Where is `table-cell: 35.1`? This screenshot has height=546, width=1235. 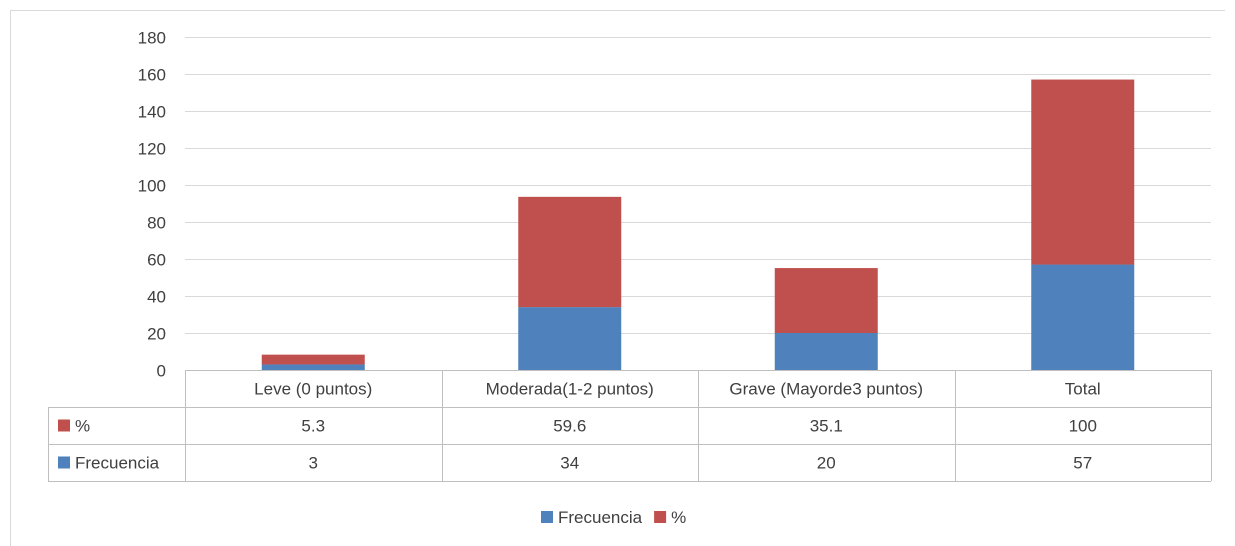 table-cell: 35.1 is located at coordinates (826, 426).